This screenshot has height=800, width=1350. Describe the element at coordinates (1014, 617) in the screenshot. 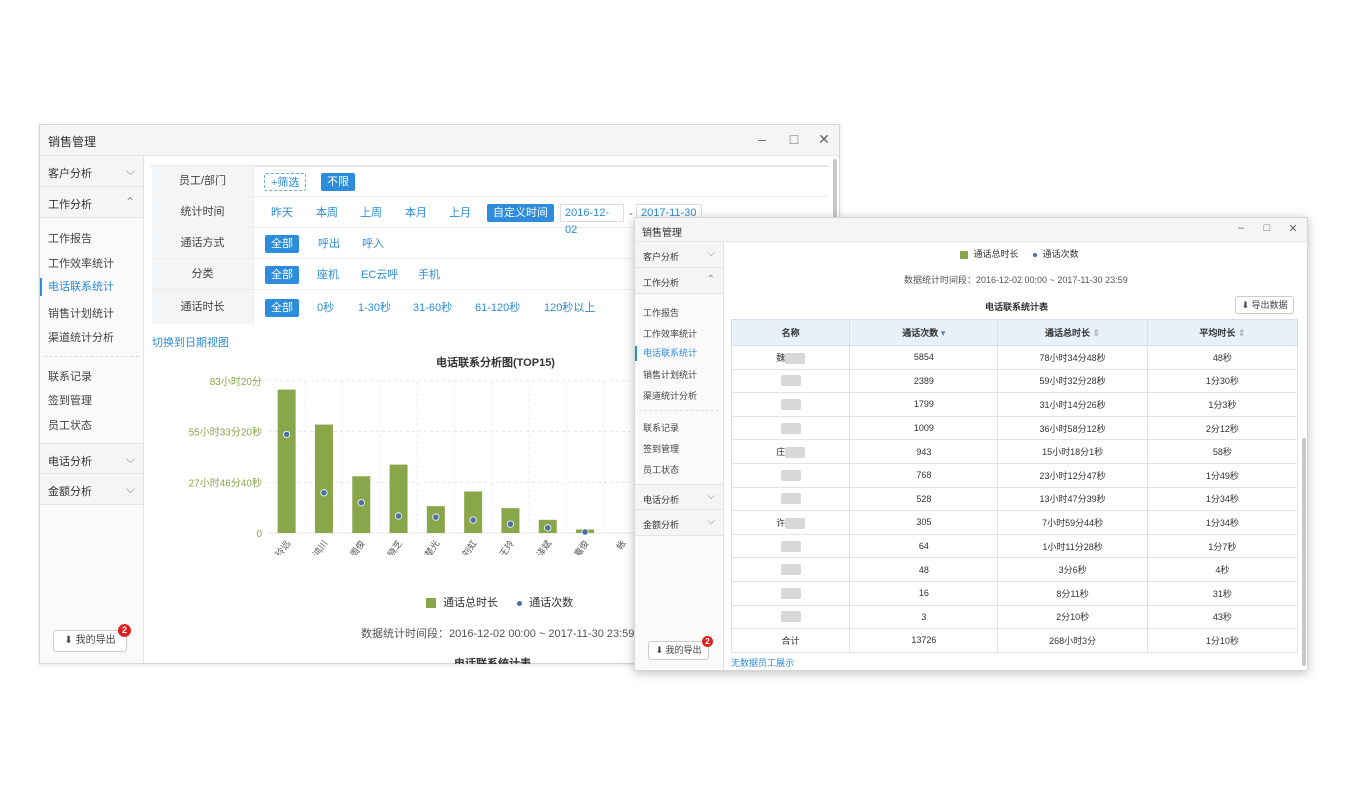

I see `table-row: 3 2分10秒 43秒` at that location.